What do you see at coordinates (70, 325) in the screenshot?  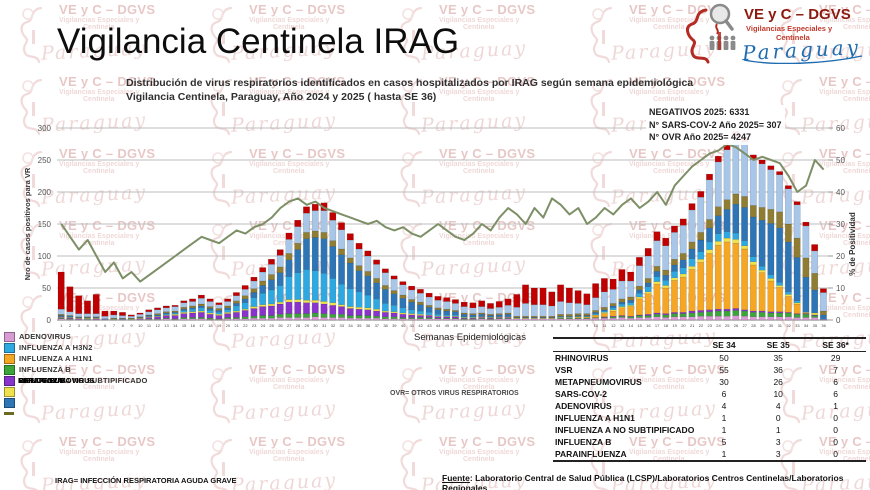 I see `x-tick-label: 2` at bounding box center [70, 325].